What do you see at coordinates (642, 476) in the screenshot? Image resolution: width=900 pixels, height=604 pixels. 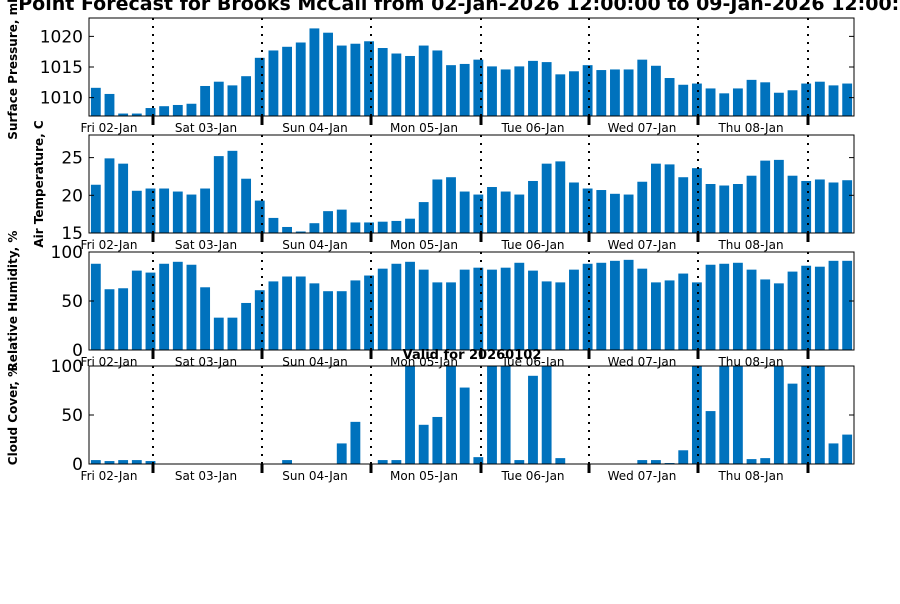 I see `day-label: Wed 07-Jan` at bounding box center [642, 476].